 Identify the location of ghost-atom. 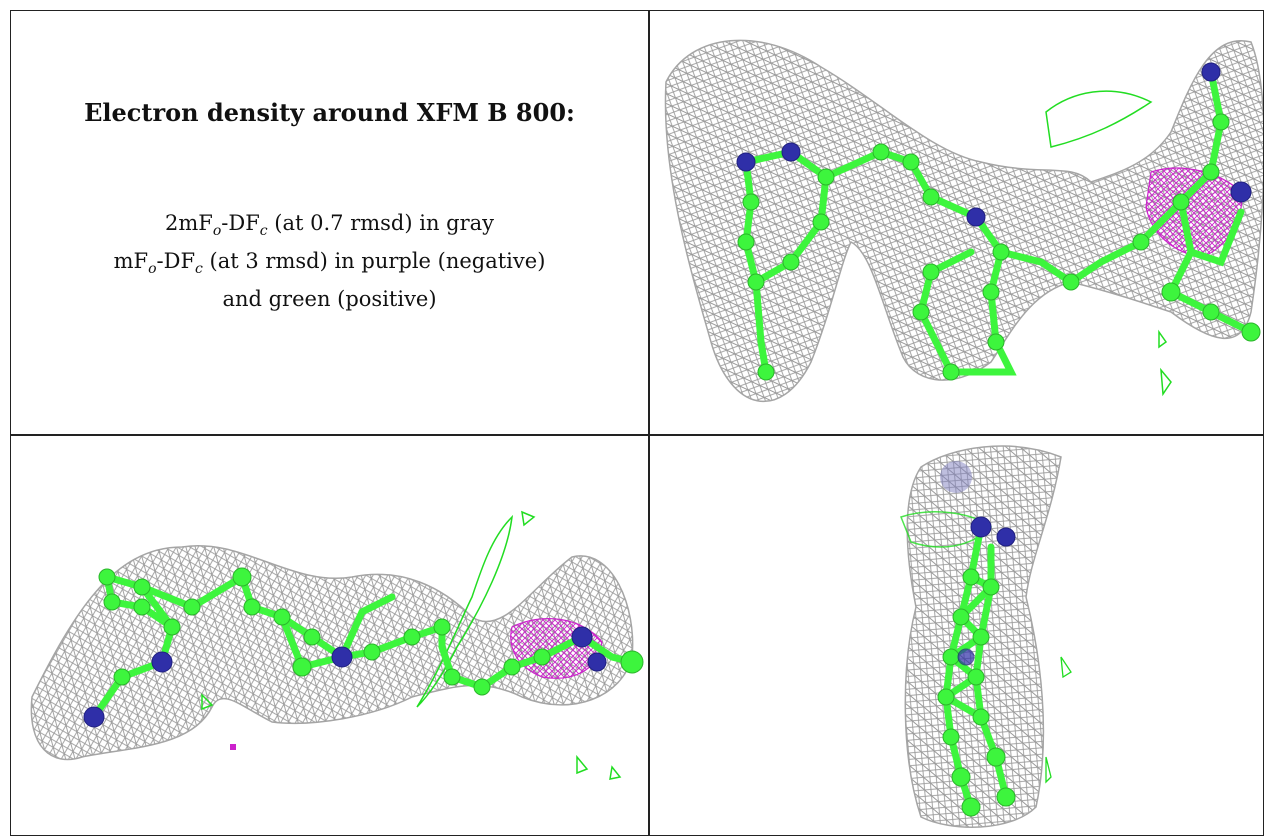
(956, 477).